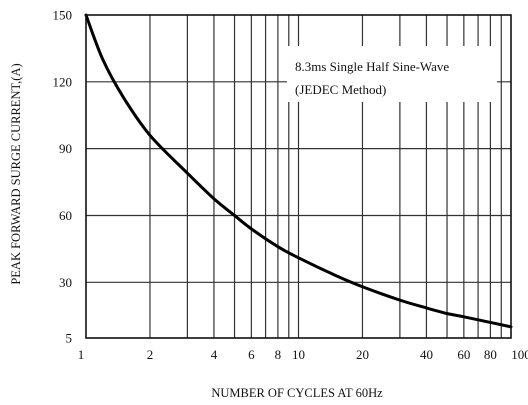 The height and width of the screenshot is (405, 528). What do you see at coordinates (426, 354) in the screenshot?
I see `x-tick-label-40: 40` at bounding box center [426, 354].